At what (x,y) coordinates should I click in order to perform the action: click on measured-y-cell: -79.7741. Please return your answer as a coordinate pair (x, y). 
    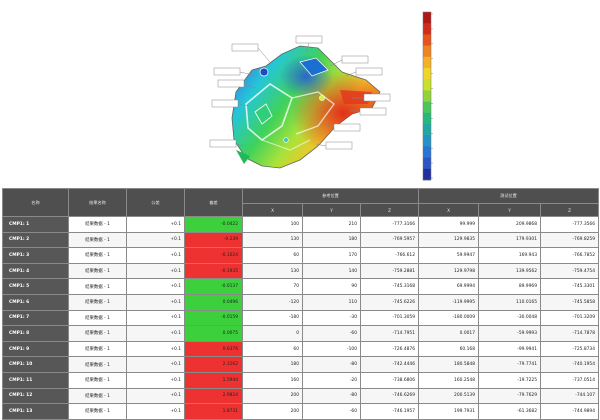
    Looking at the image, I should click on (509, 364).